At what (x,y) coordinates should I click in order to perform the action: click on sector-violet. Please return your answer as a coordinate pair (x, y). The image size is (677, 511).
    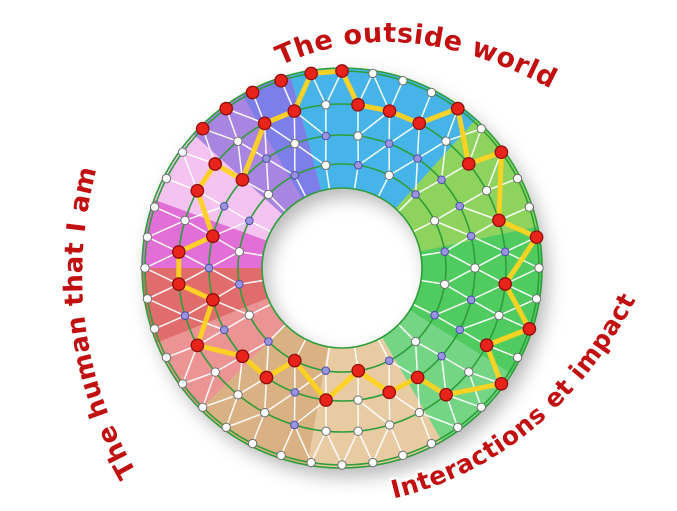
    Looking at the image, I should click on (247, 154).